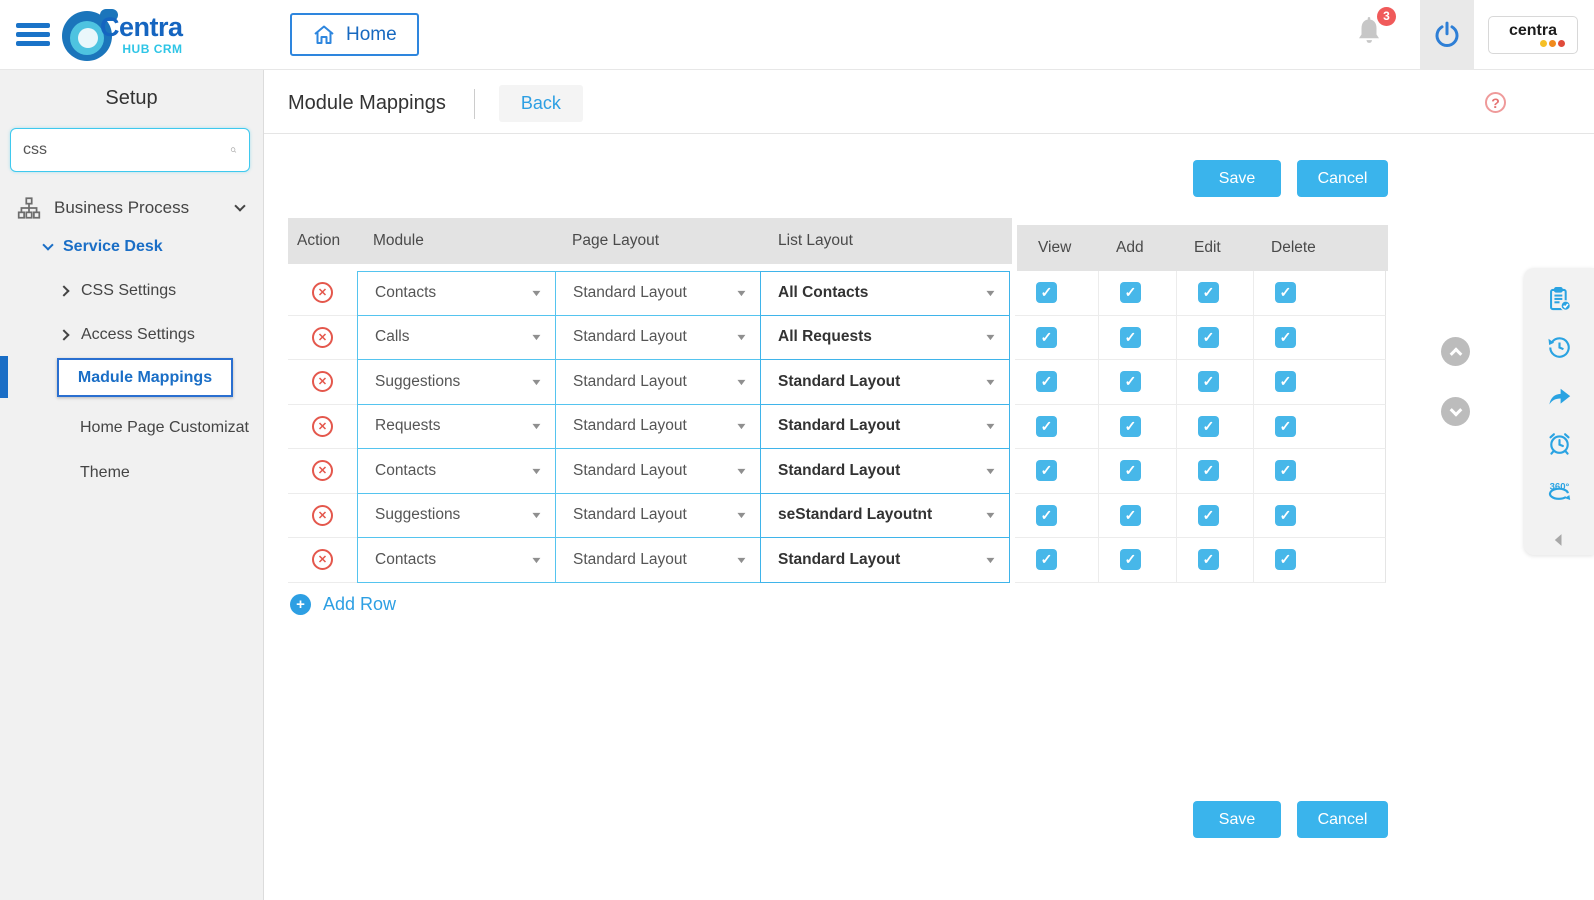 This screenshot has height=900, width=1594. What do you see at coordinates (48, 245) in the screenshot?
I see `chevron-down-icon` at bounding box center [48, 245].